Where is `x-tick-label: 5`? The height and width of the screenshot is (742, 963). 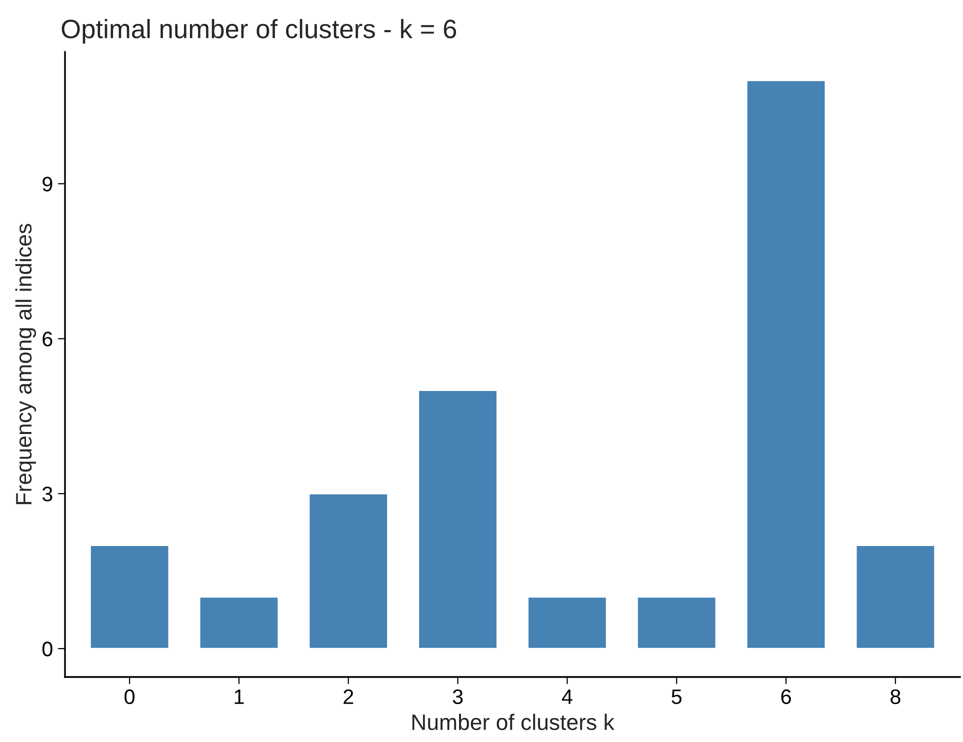 x-tick-label: 5 is located at coordinates (677, 697).